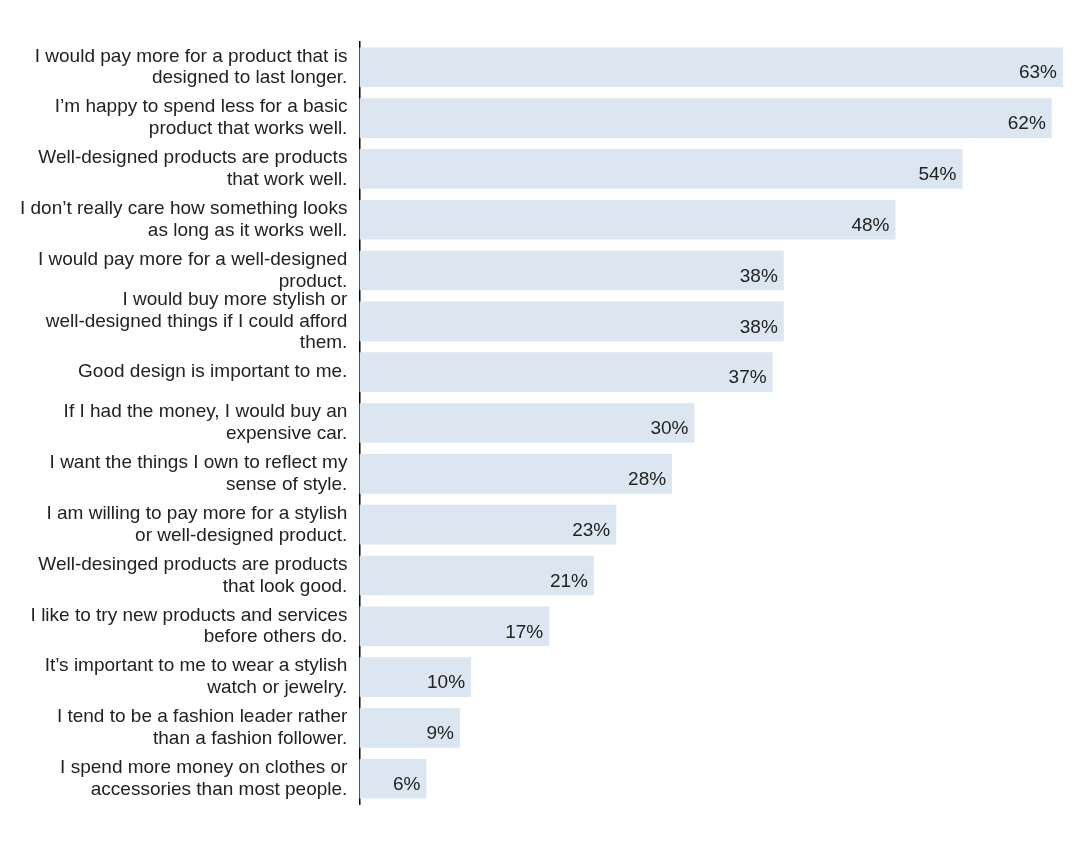 The image size is (1075, 846). What do you see at coordinates (213, 371) in the screenshot?
I see `y-tick-label: Good design is important to me.` at bounding box center [213, 371].